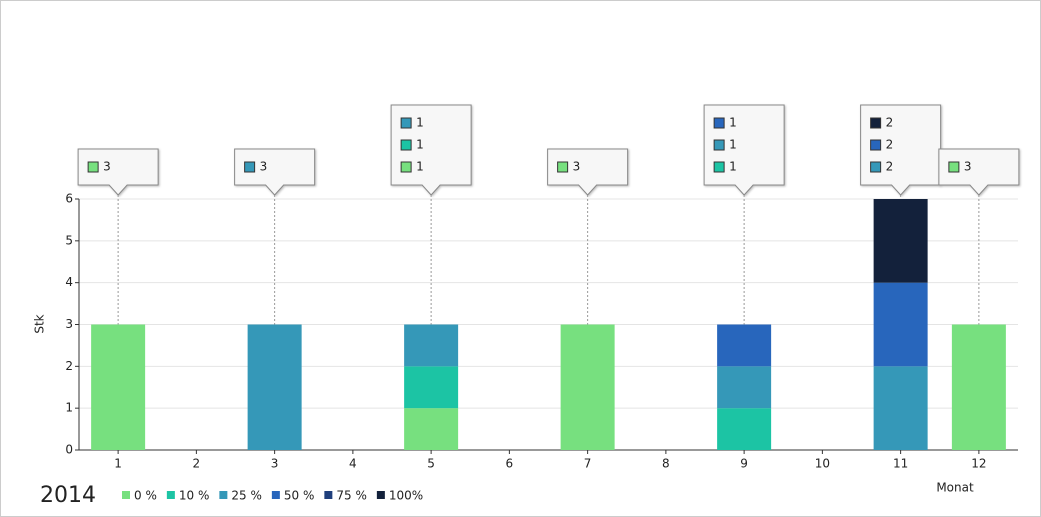 This screenshot has width=1041, height=517. What do you see at coordinates (901, 150) in the screenshot?
I see `tooltip: 2 2 2` at bounding box center [901, 150].